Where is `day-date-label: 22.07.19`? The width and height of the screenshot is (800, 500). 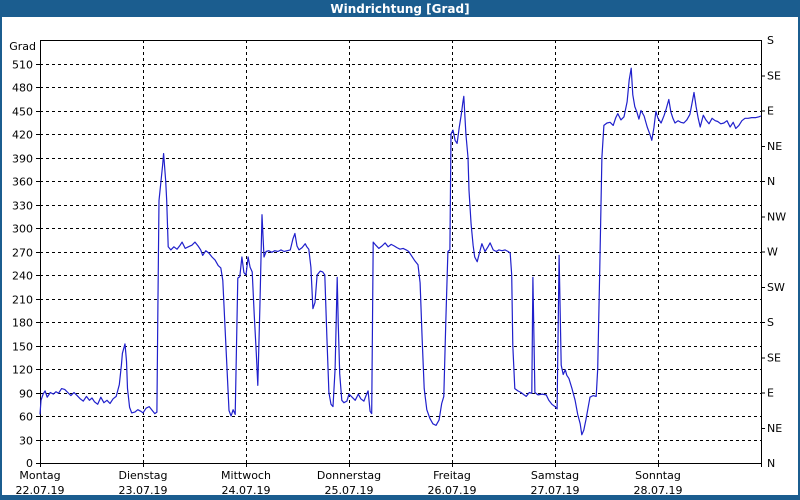 day-date-label: 22.07.19 is located at coordinates (40, 490).